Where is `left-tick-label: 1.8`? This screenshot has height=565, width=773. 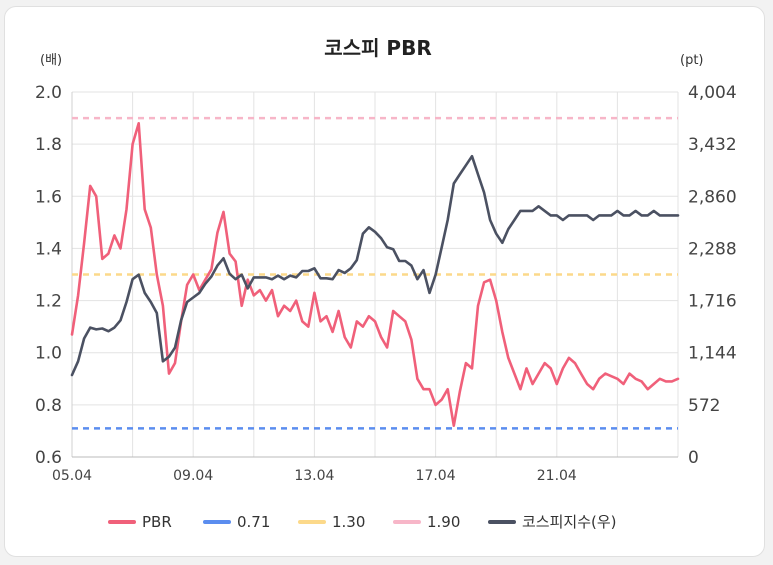
left-tick-label: 1.8 is located at coordinates (48, 145).